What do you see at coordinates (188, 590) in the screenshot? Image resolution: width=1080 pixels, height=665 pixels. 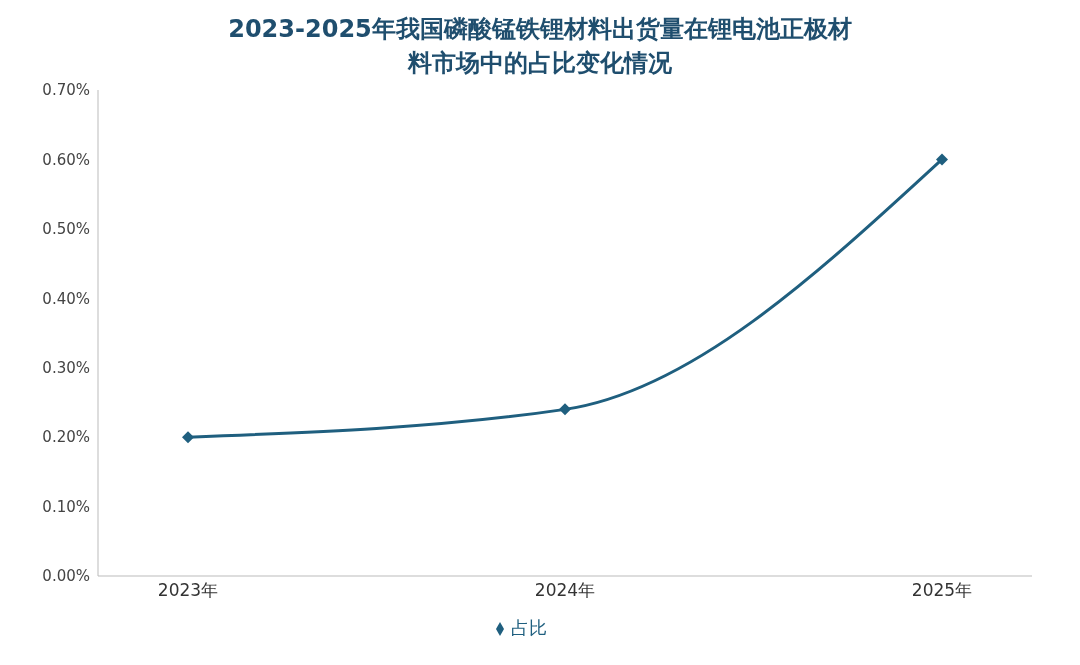 I see `x-tick-label: 2023年` at bounding box center [188, 590].